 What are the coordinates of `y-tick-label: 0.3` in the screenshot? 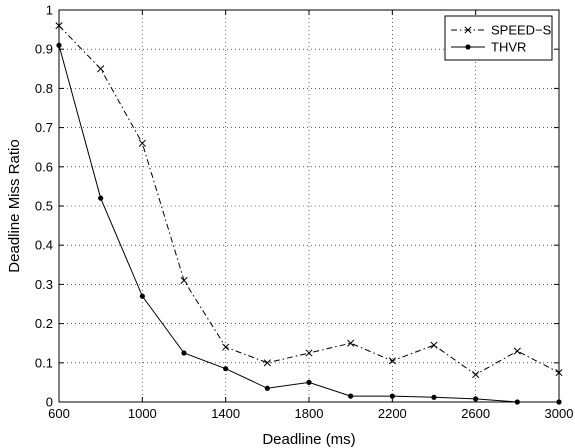 It's located at (44, 284).